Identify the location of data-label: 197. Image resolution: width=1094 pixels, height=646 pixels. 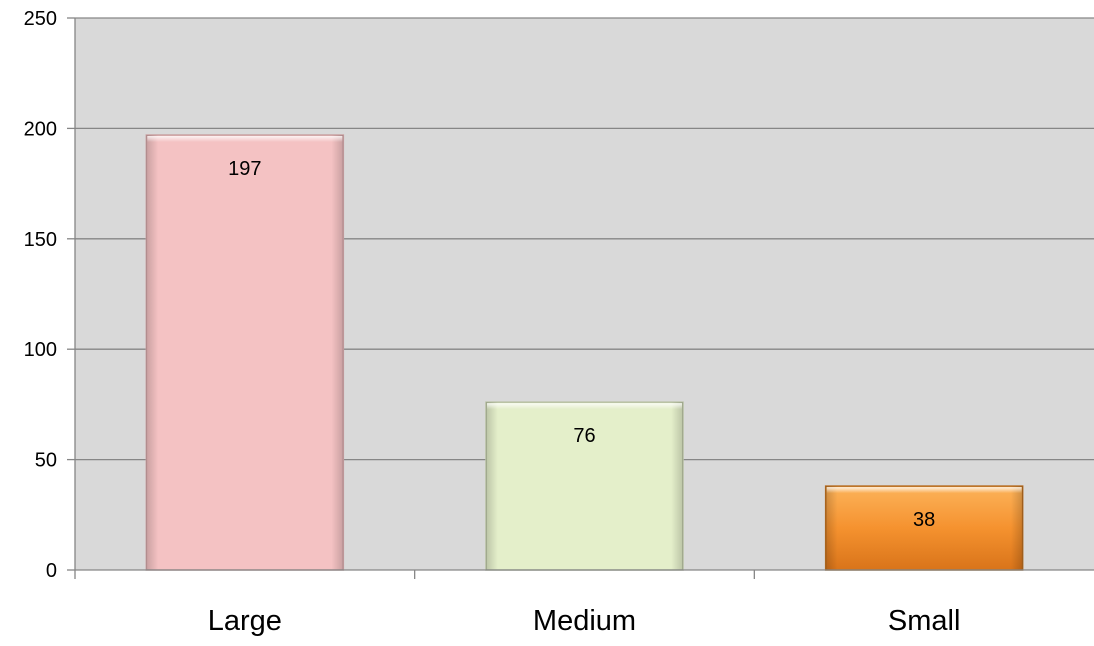
(244, 169).